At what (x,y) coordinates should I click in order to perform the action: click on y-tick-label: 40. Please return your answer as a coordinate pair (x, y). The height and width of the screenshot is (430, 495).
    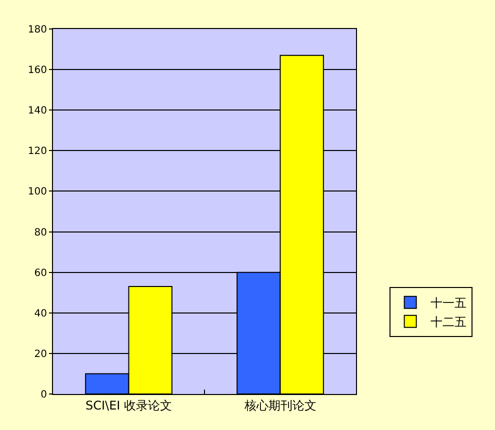
    Looking at the image, I should click on (40, 314).